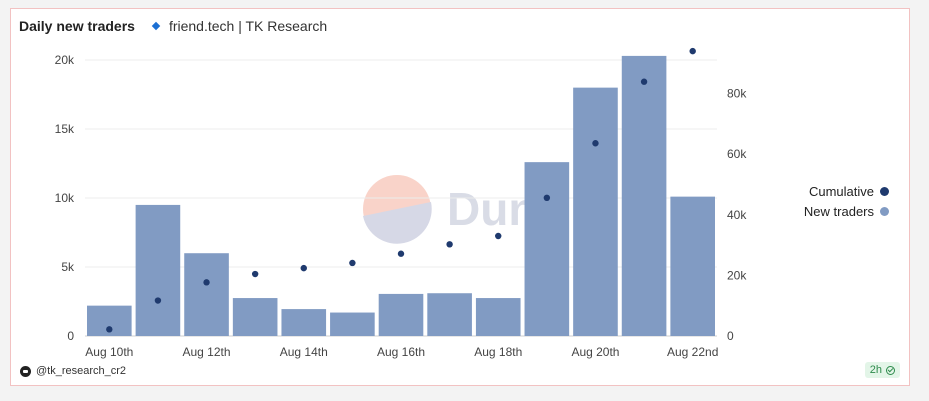 Image resolution: width=929 pixels, height=401 pixels. What do you see at coordinates (70, 336) in the screenshot?
I see `y-left-tick-label: 0` at bounding box center [70, 336].